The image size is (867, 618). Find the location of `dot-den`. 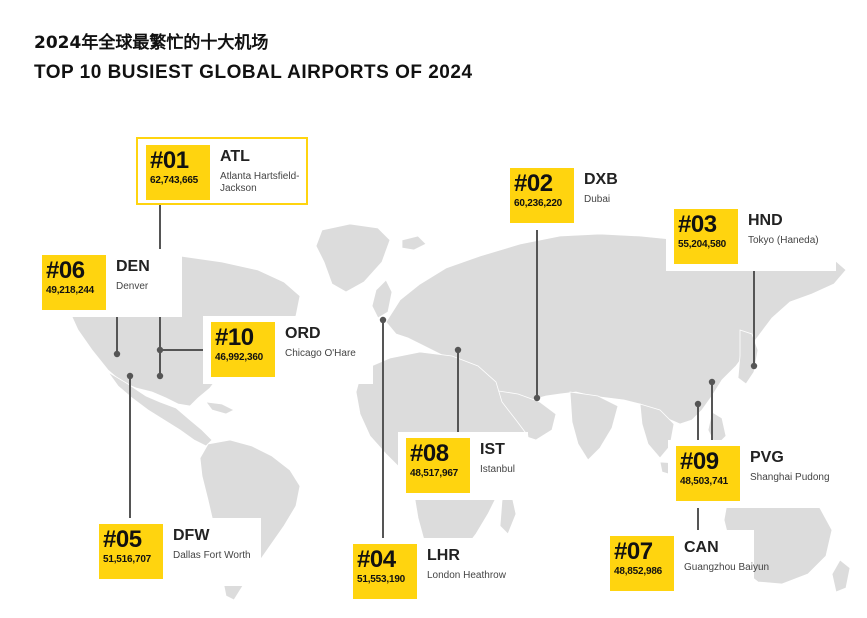

dot-den is located at coordinates (117, 354).